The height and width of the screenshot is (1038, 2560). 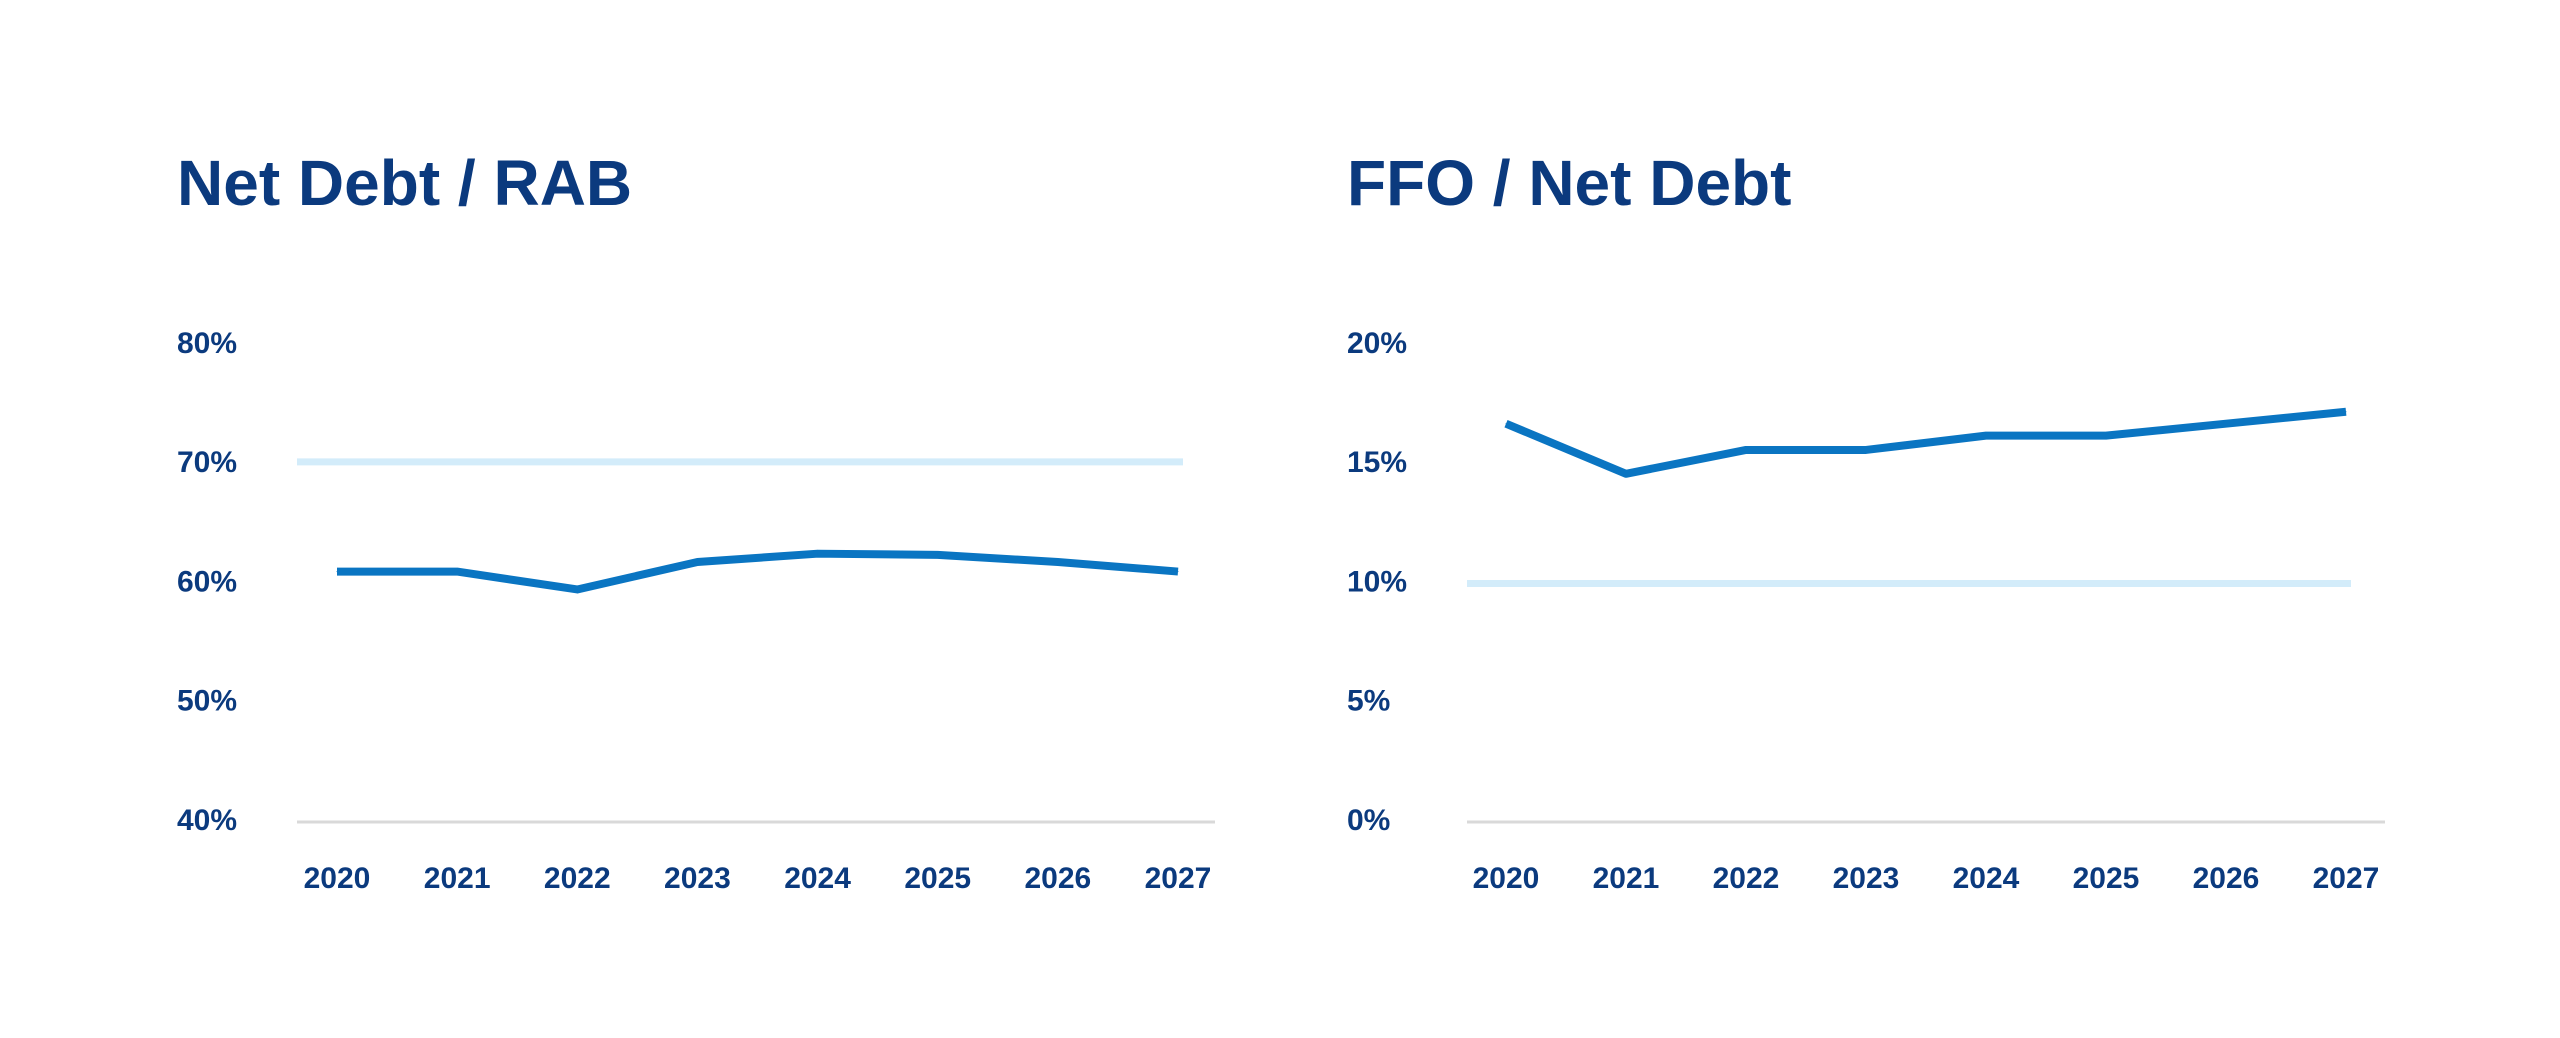 I want to click on chart-title-ffo-net-debt: FFO / Net Debt, so click(x=1569, y=183).